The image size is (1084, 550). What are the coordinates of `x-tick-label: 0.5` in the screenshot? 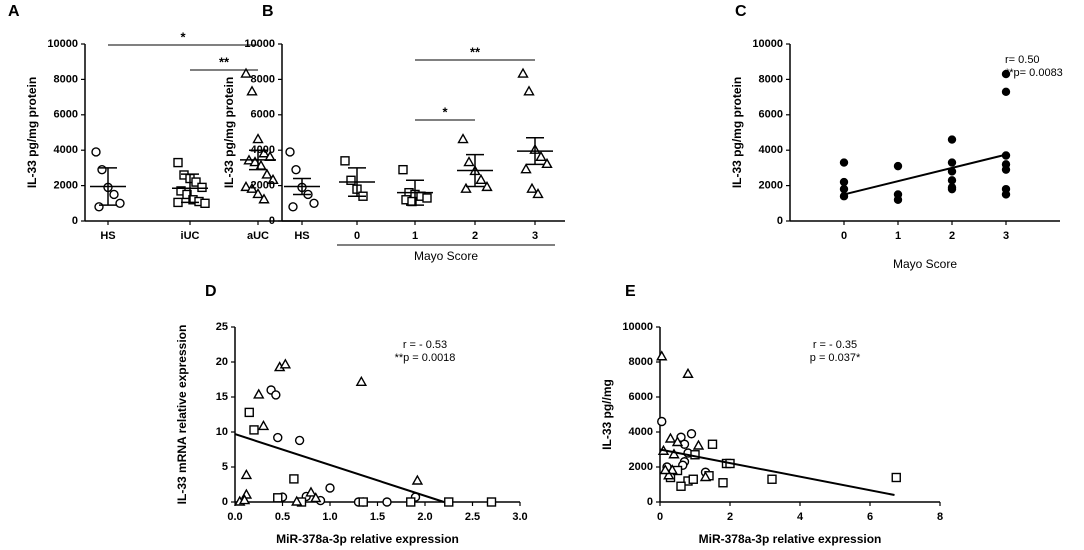 It's located at (282, 517).